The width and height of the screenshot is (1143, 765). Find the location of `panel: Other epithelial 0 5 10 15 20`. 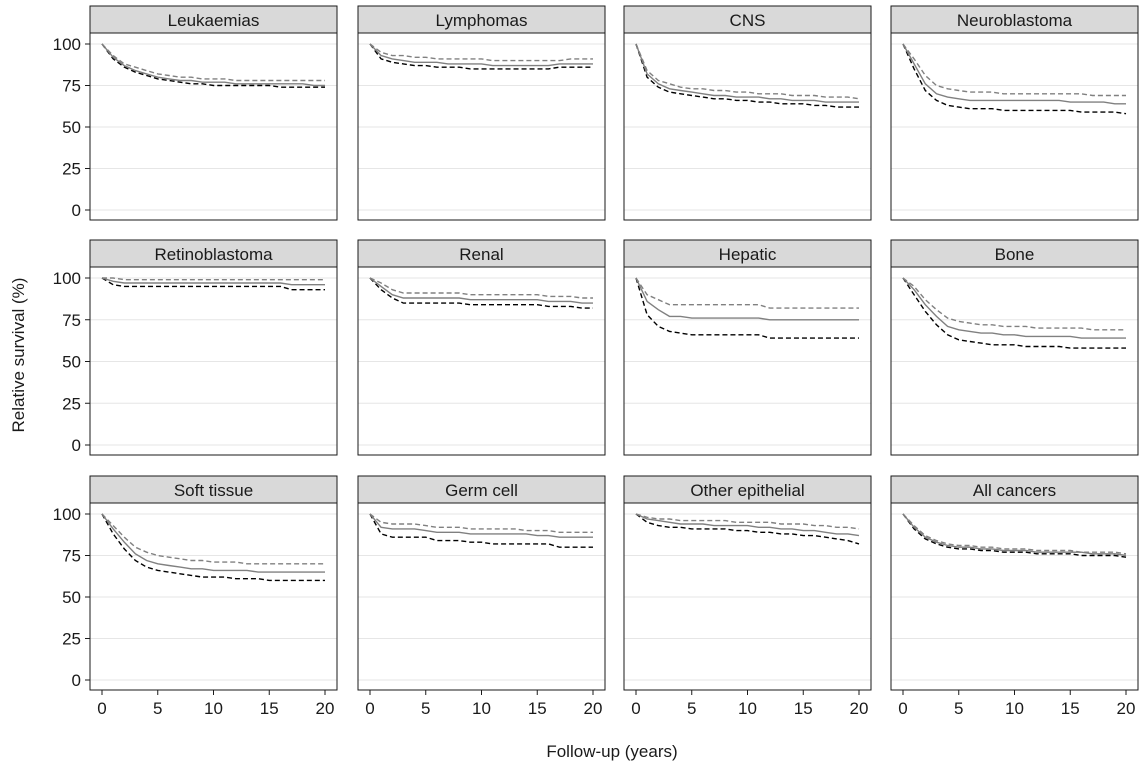

panel: Other epithelial 0 5 10 15 20 is located at coordinates (747, 596).